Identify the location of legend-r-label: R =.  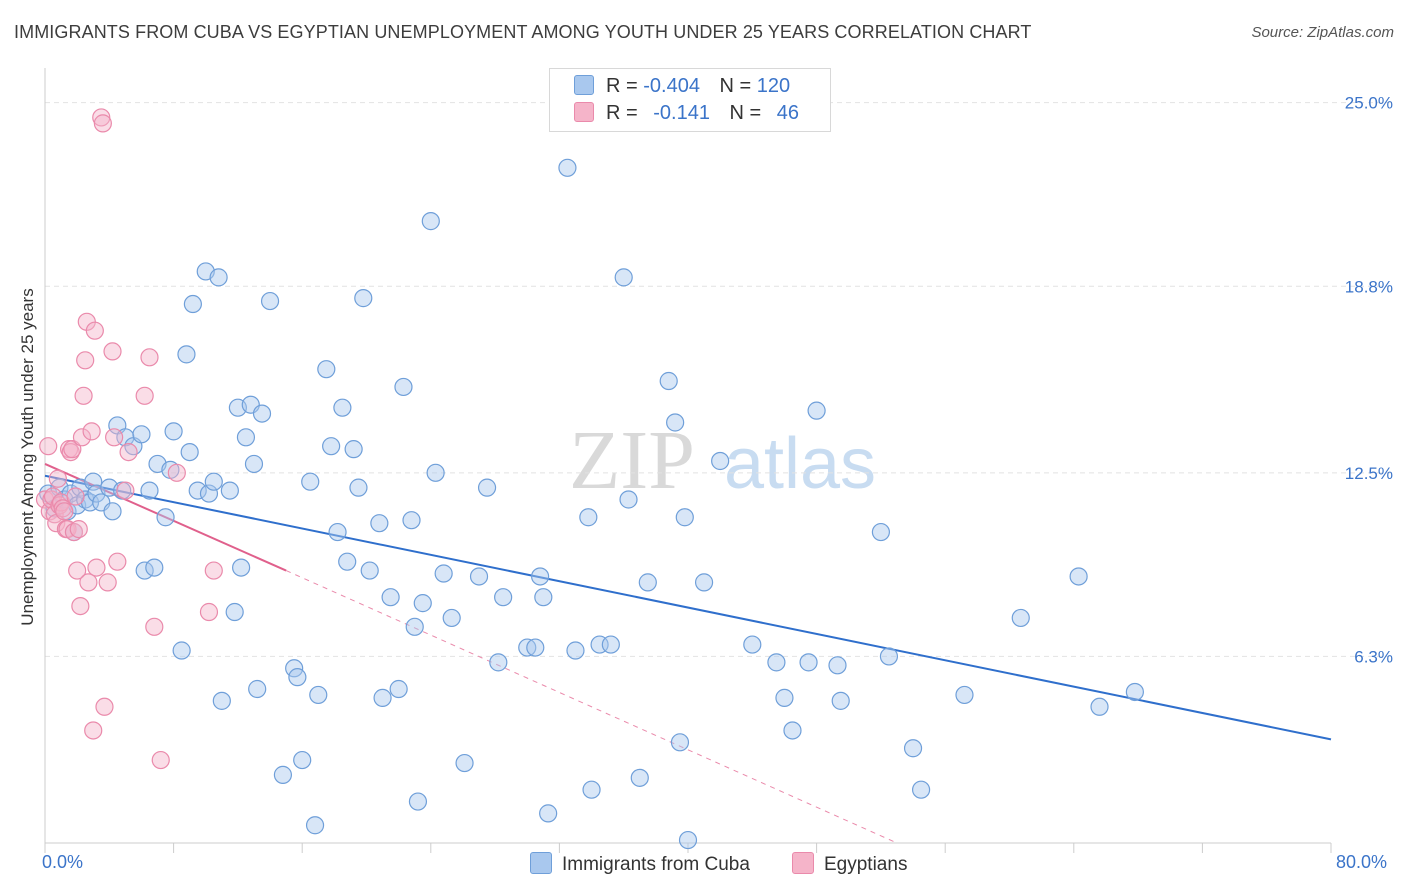
(622, 113).